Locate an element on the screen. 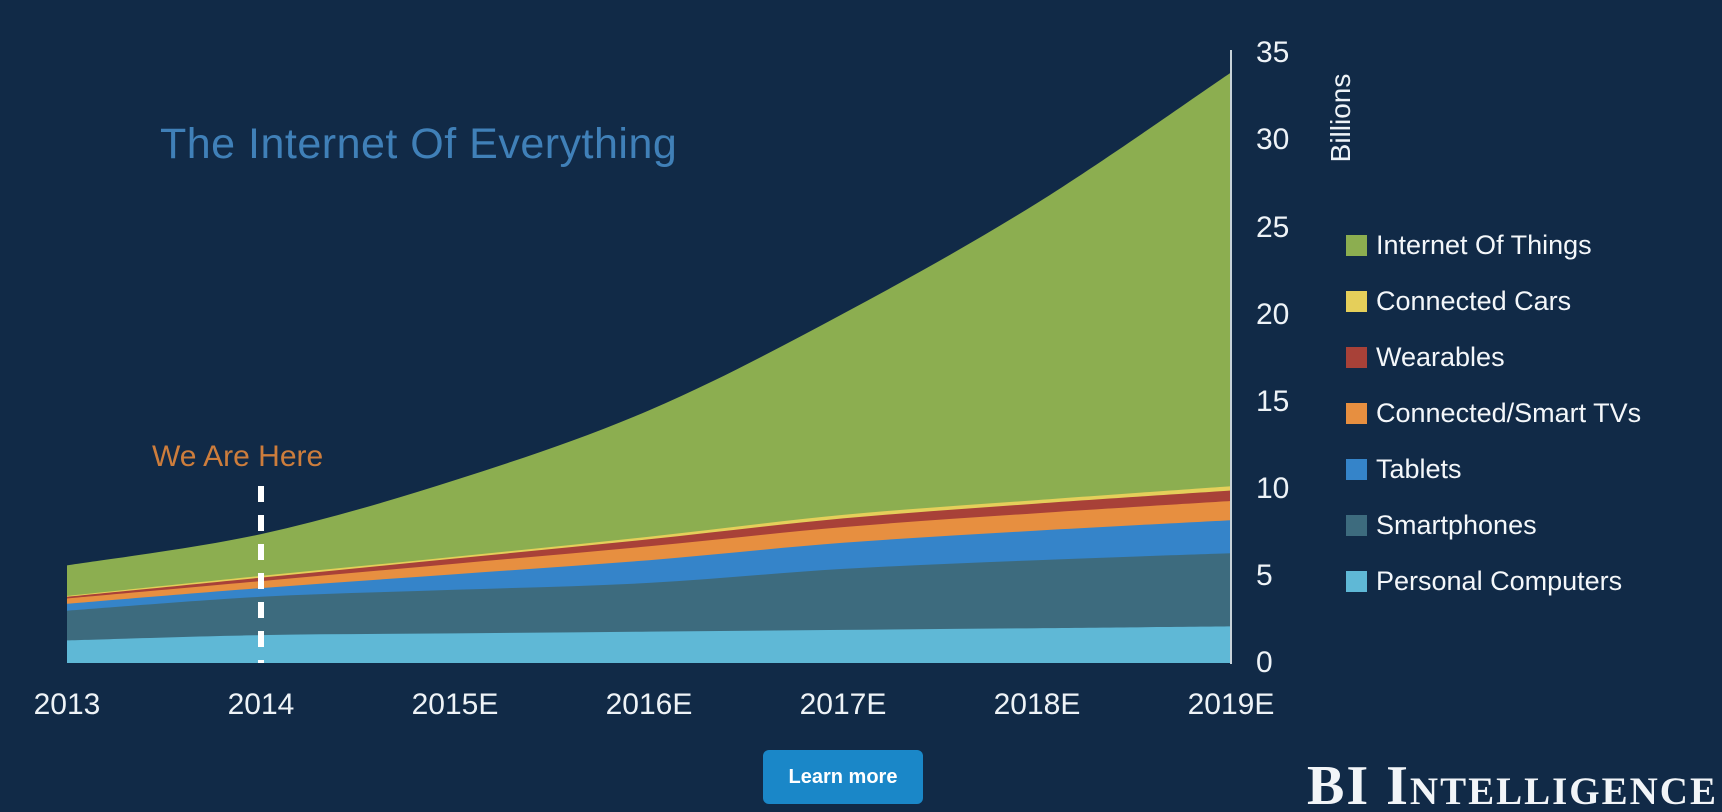 The width and height of the screenshot is (1722, 812). y-tick-label-25: 25 is located at coordinates (1273, 227).